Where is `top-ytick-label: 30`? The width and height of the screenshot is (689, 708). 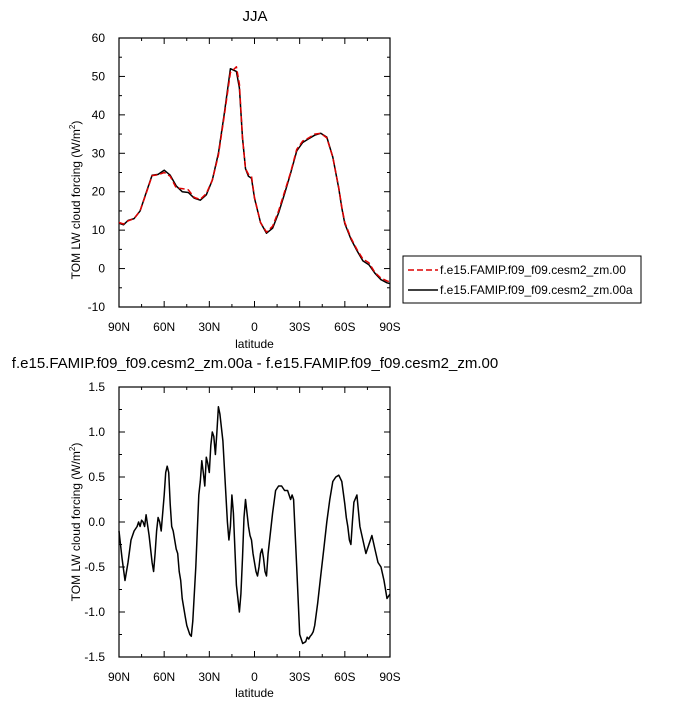
top-ytick-label: 30 is located at coordinates (99, 153).